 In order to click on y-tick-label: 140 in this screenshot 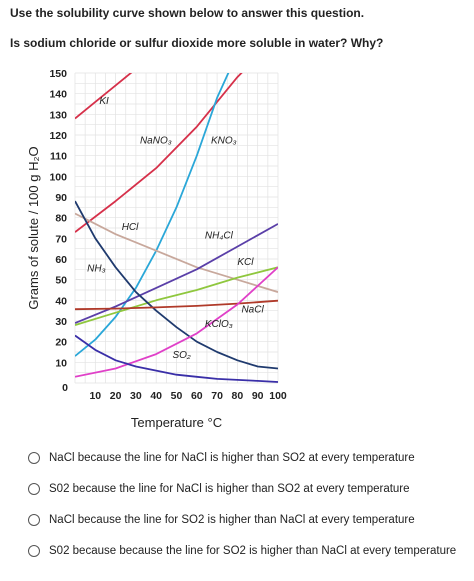, I will do `click(58, 95)`.